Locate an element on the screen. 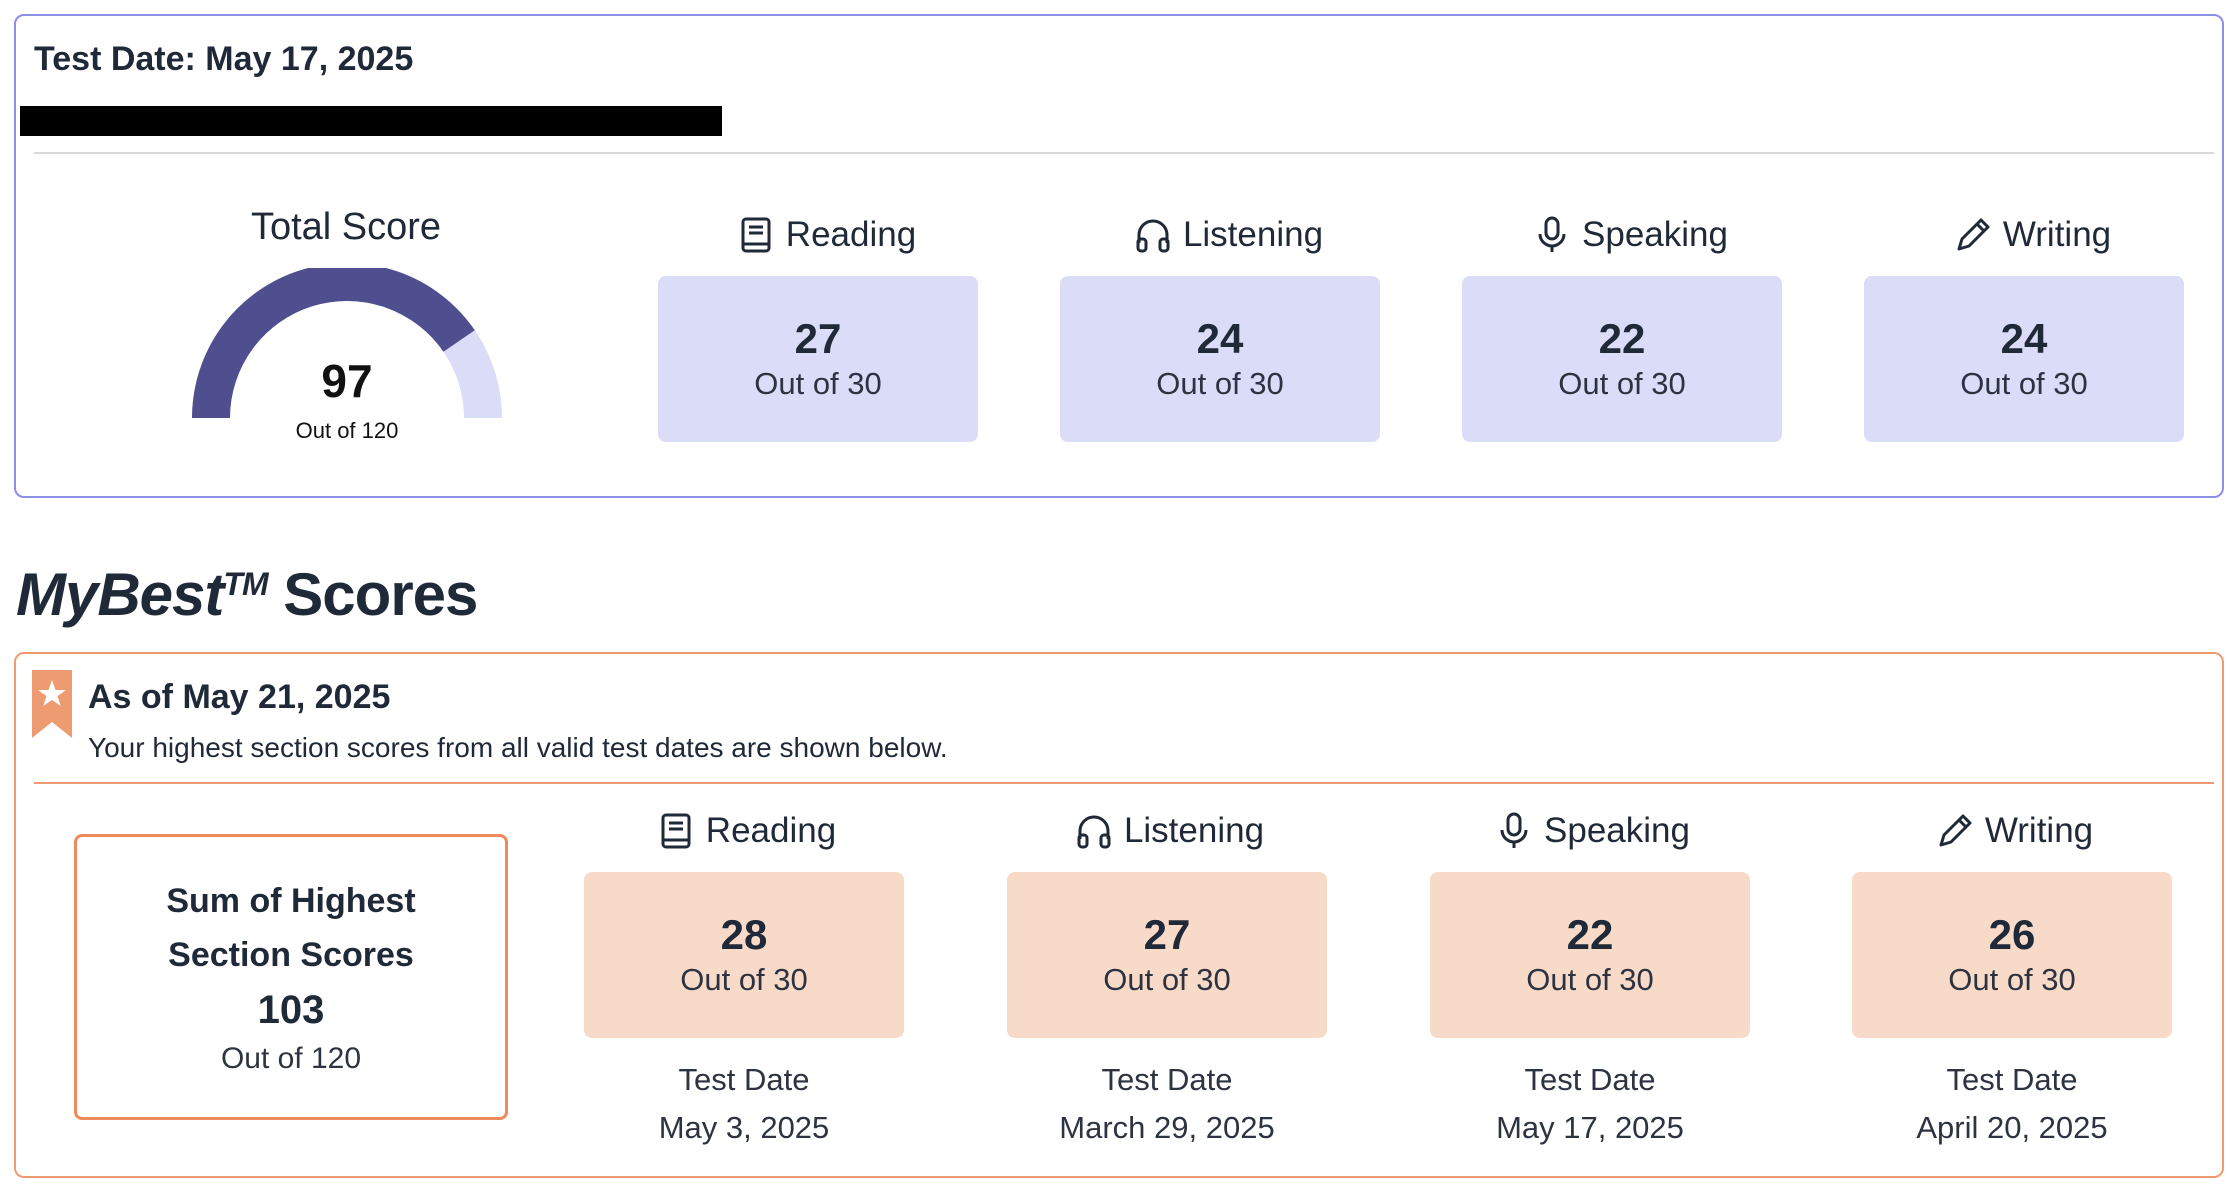 The height and width of the screenshot is (1188, 2238). score-box-listening: 24 Out of 30 is located at coordinates (1220, 359).